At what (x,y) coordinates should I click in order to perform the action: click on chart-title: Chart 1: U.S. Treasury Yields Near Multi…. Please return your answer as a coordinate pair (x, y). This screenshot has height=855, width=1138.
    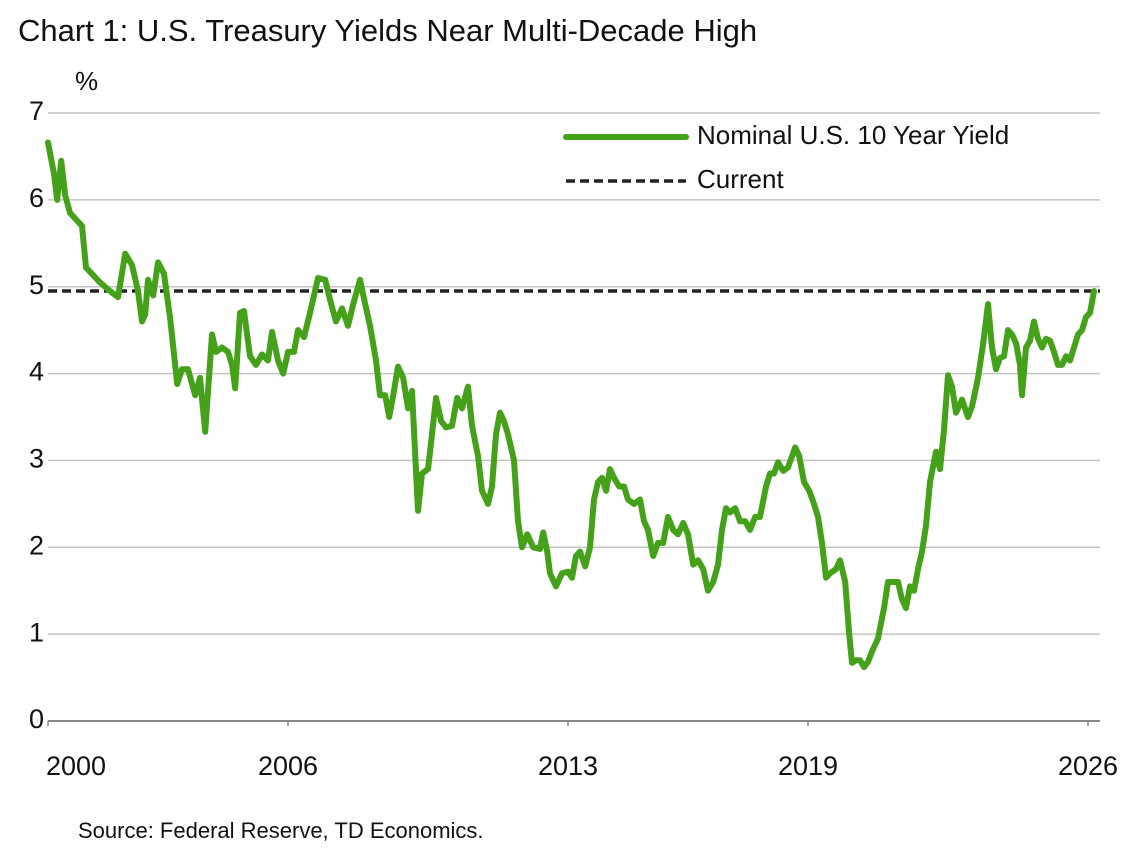
    Looking at the image, I should click on (387, 30).